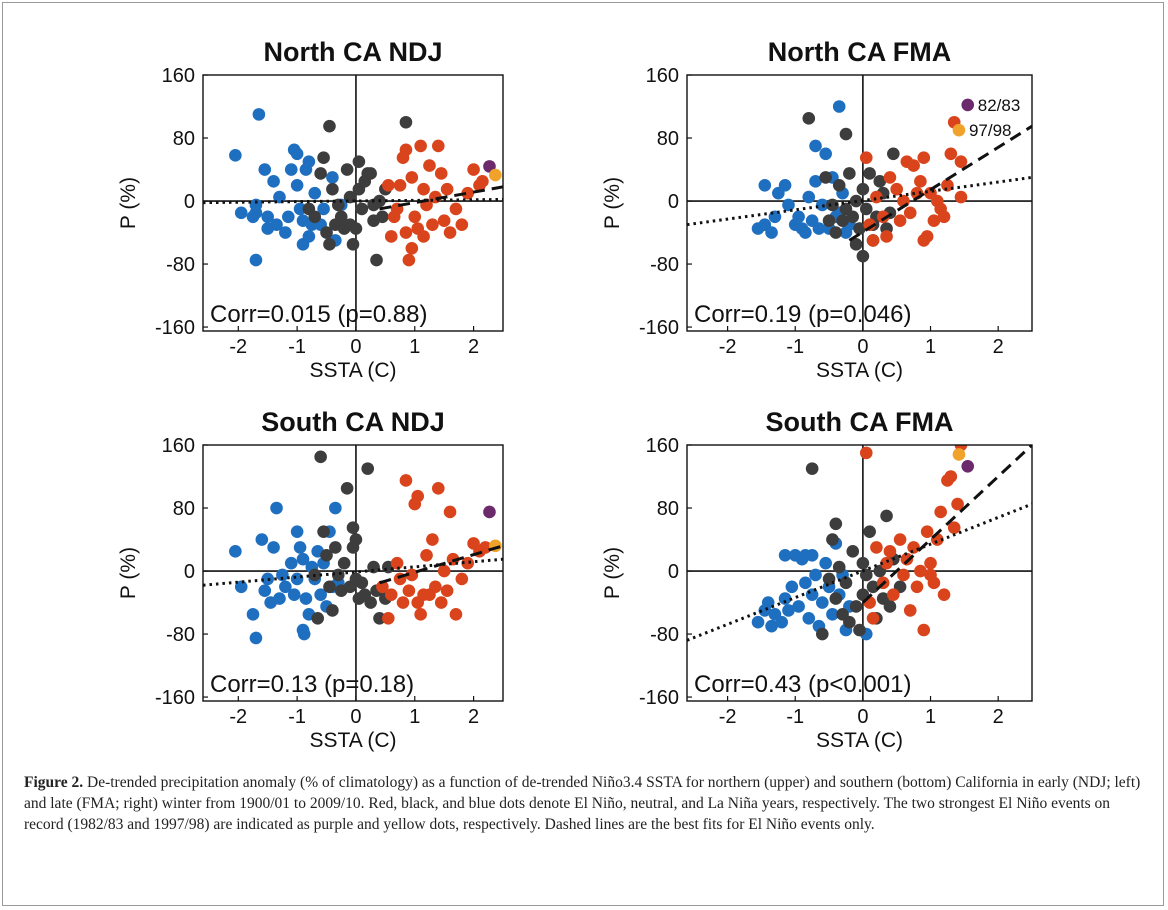 This screenshot has width=1168, height=910. I want to click on scatter-points, so click(863, 543).